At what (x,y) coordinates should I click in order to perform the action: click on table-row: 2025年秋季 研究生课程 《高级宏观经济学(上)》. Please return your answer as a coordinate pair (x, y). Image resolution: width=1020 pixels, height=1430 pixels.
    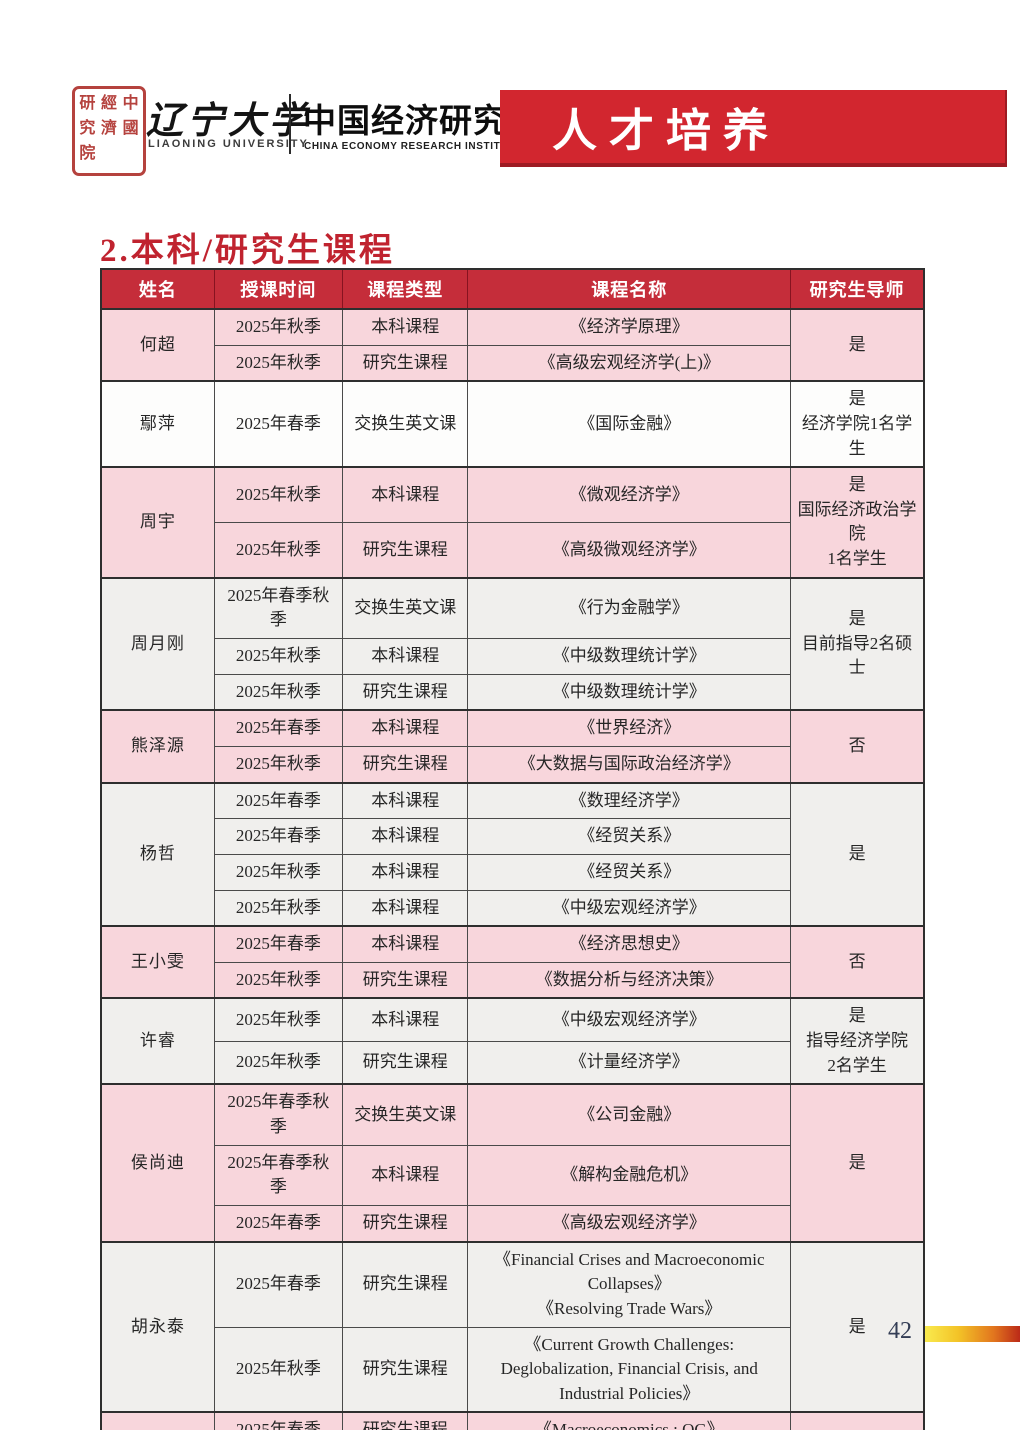
    Looking at the image, I should click on (512, 363).